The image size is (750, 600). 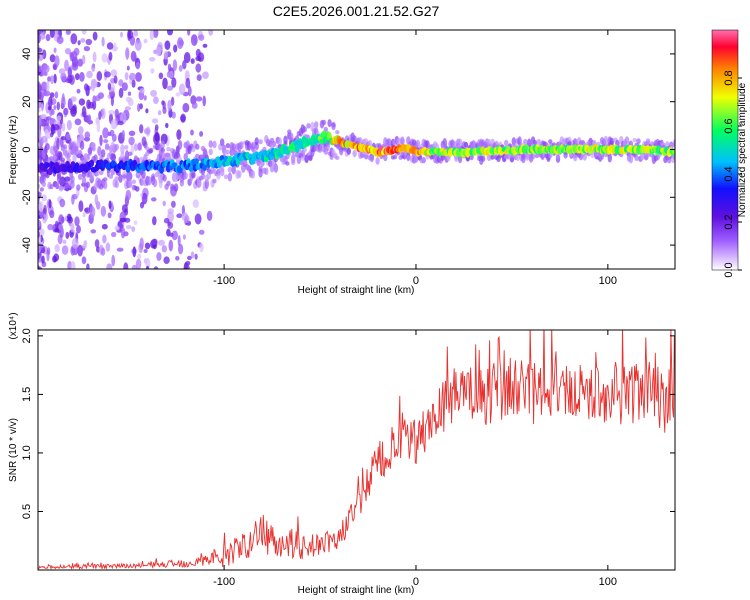 I want to click on y-tick-label: -20, so click(x=27, y=197).